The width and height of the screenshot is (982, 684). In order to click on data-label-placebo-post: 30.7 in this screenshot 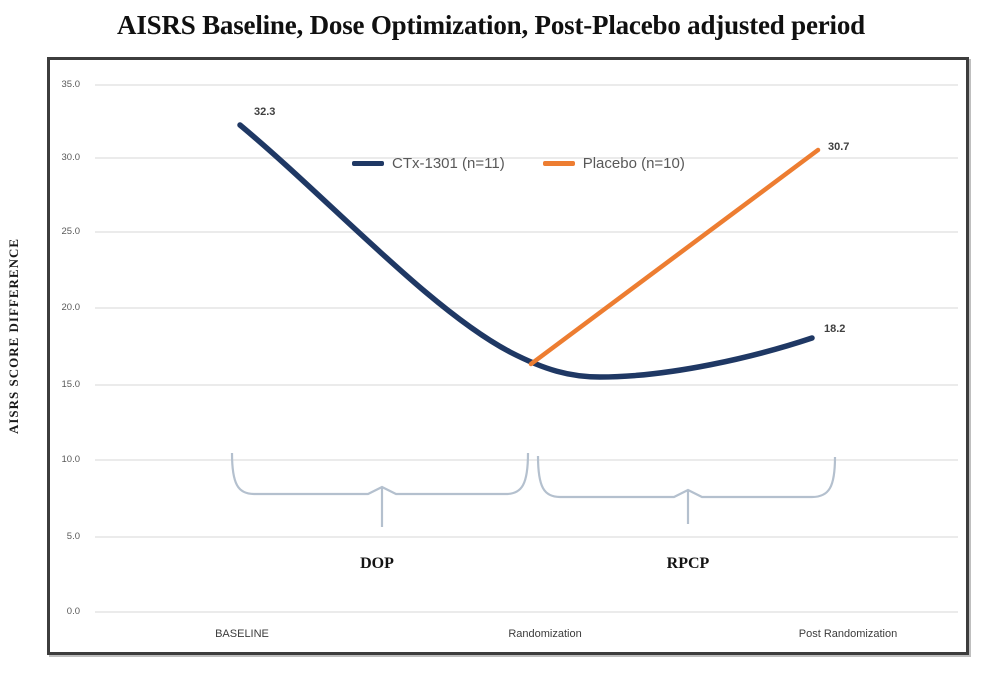, I will do `click(839, 147)`.